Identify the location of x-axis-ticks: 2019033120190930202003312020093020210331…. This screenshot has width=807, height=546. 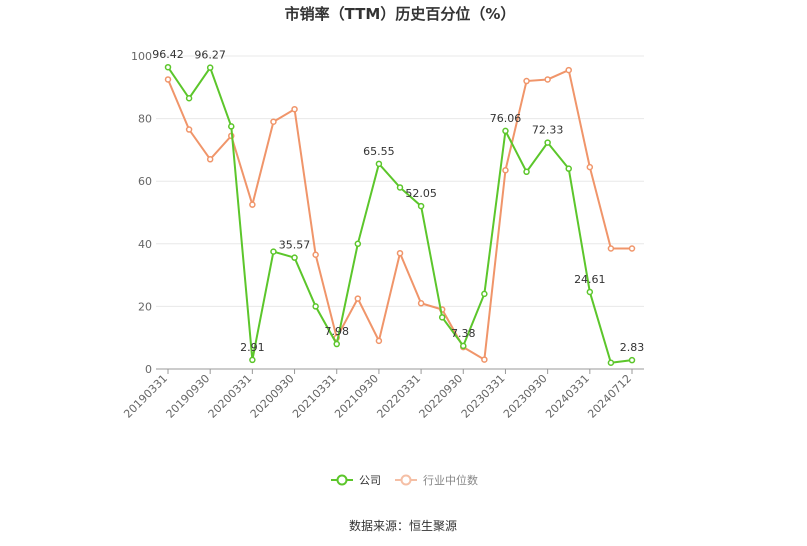
(377, 395).